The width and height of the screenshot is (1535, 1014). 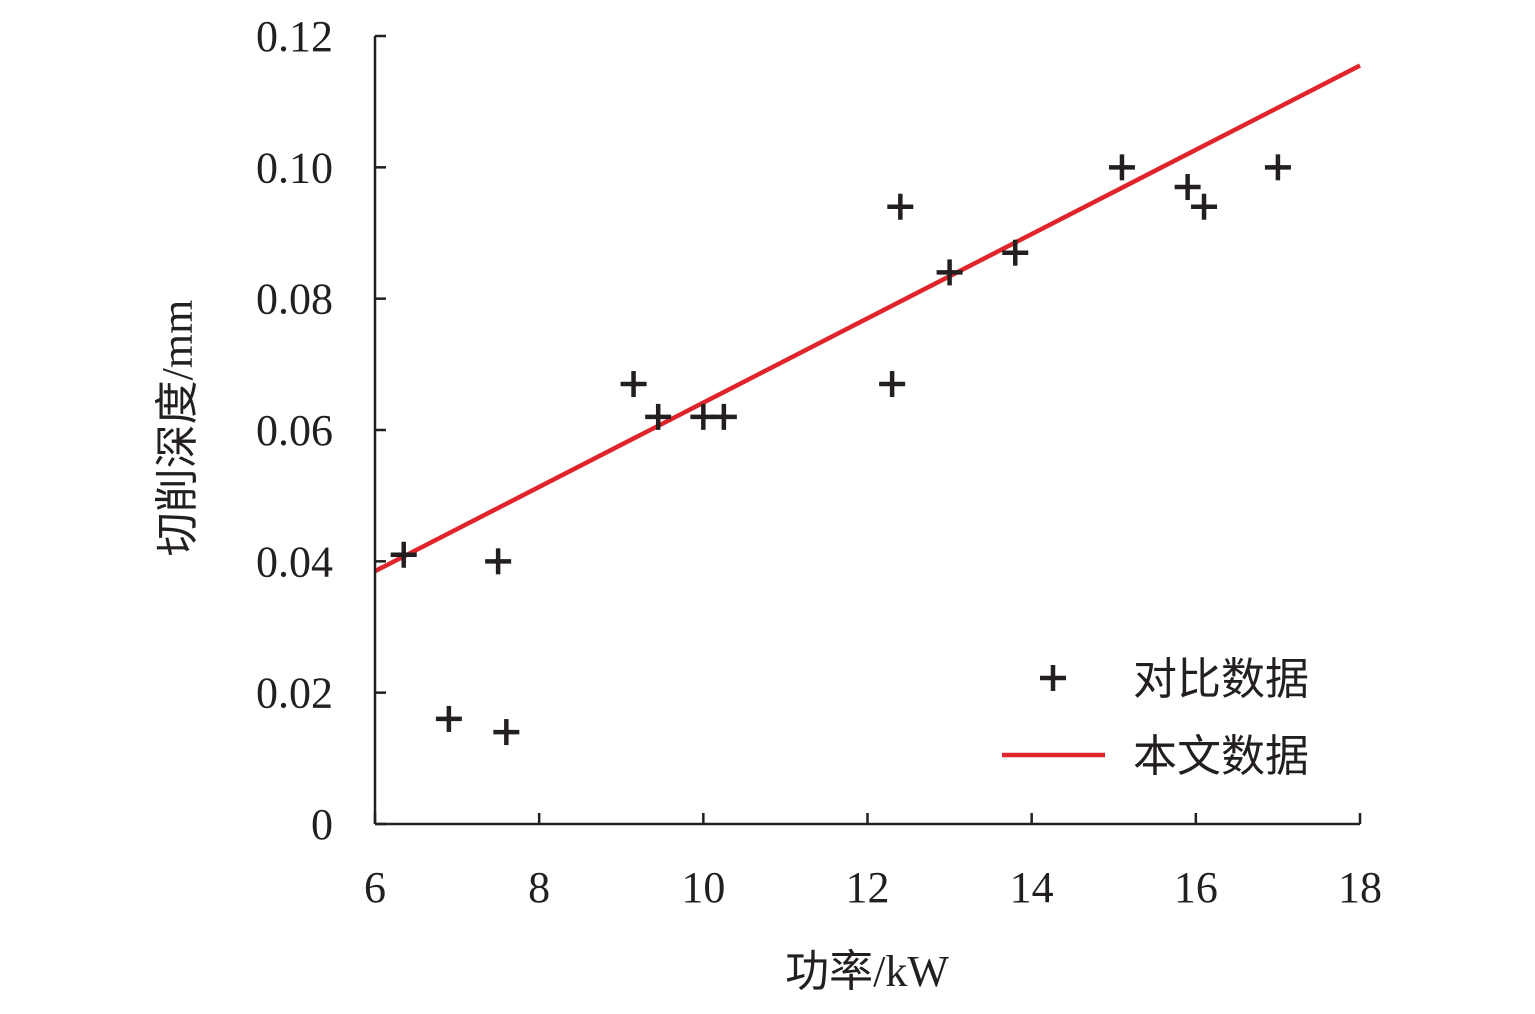 I want to click on x-tick-label: 18, so click(x=1360, y=887).